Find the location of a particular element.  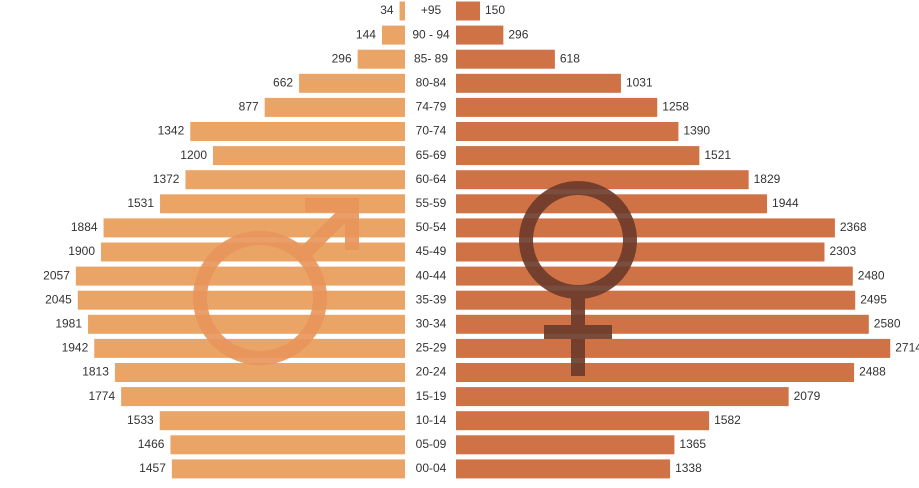

age-label: 60-64 is located at coordinates (431, 179).